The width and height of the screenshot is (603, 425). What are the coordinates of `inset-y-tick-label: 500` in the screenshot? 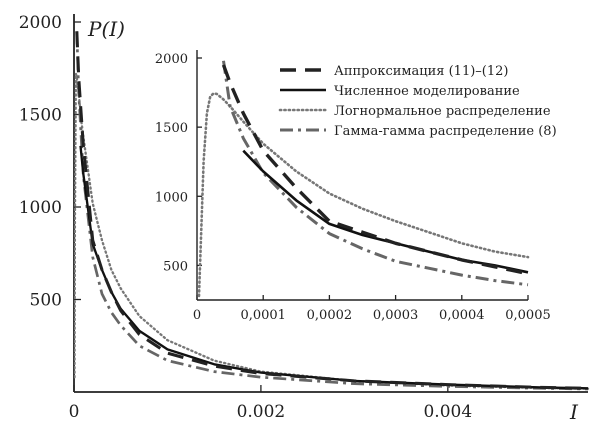 It's located at (175, 266).